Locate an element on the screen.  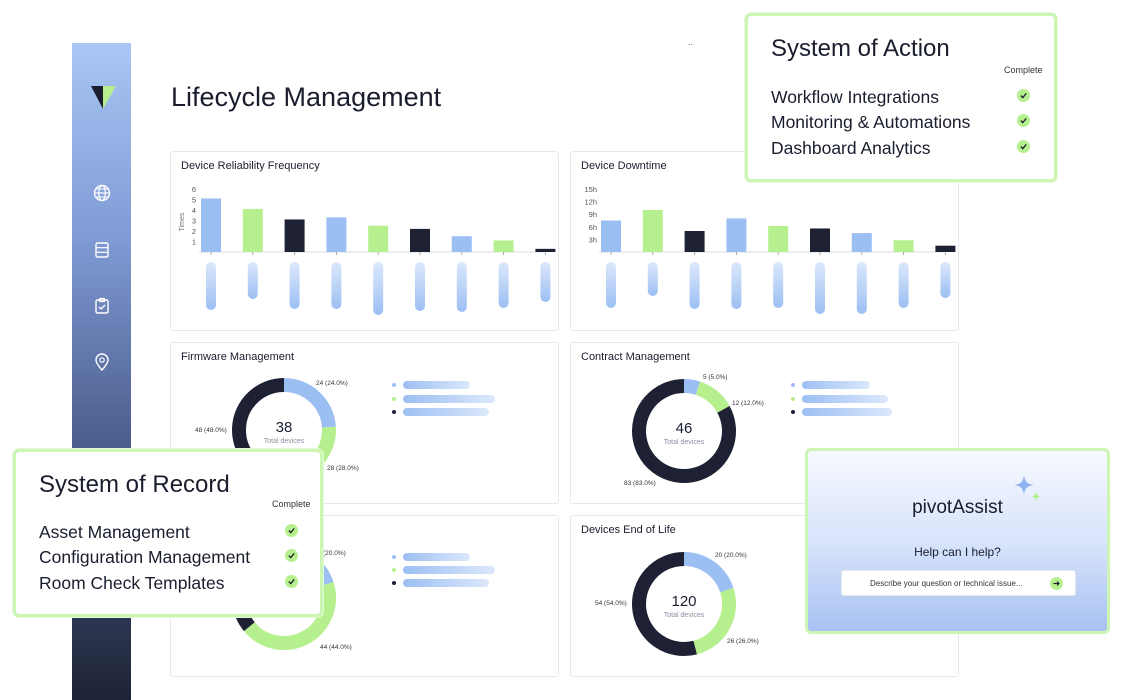
globe-icon is located at coordinates (102, 193).